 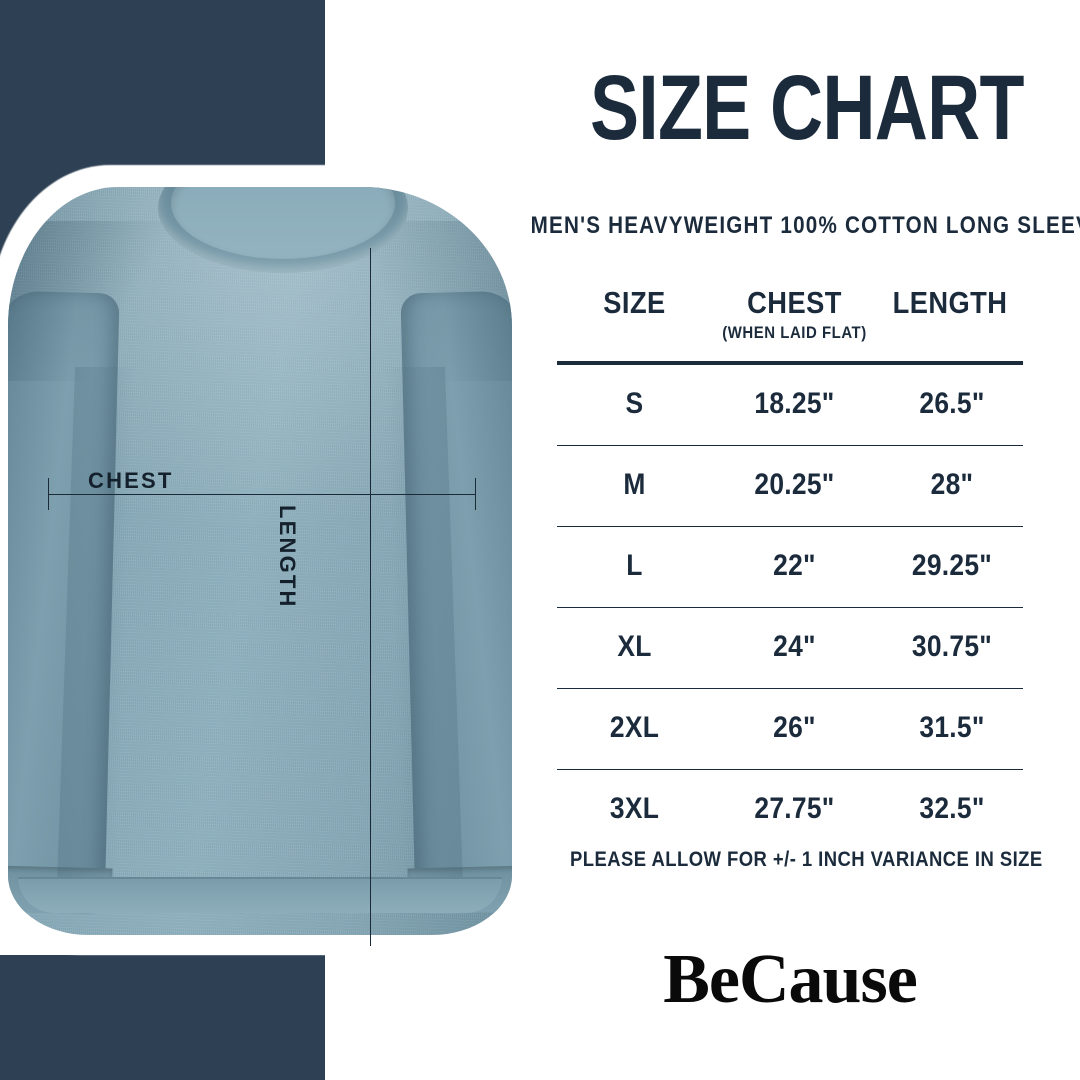 I want to click on cell-chest: 24ʺ, so click(x=794, y=646).